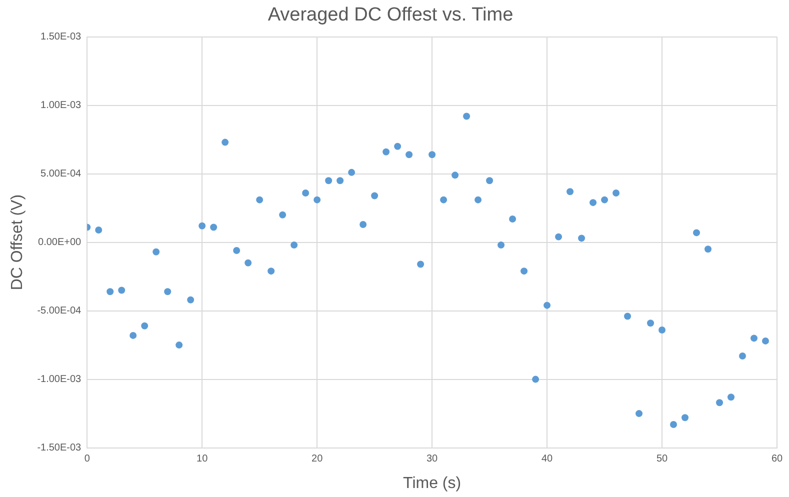  Describe the element at coordinates (391, 15) in the screenshot. I see `chart-title: Averaged DC Offest vs. Time` at that location.